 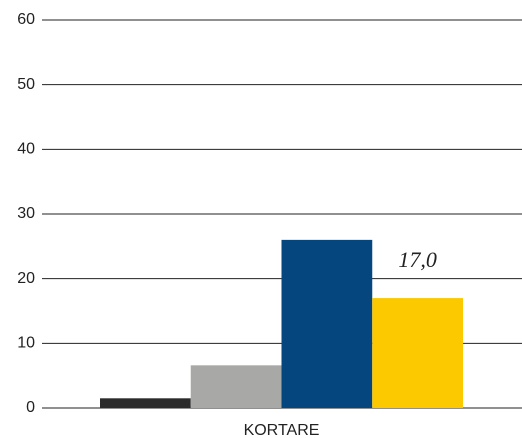 I want to click on y-tick-label: 20, so click(x=26, y=278).